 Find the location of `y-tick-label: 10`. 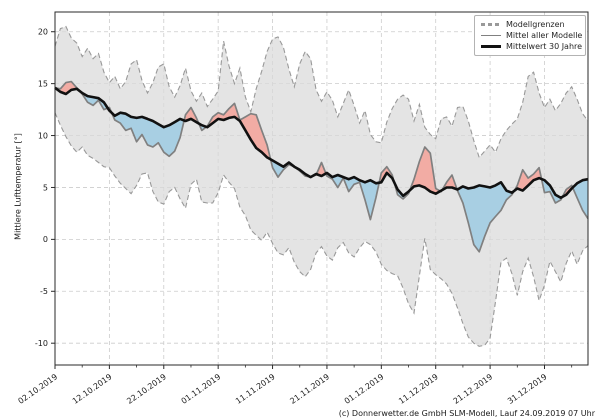

y-tick-label: 10 is located at coordinates (43, 135).